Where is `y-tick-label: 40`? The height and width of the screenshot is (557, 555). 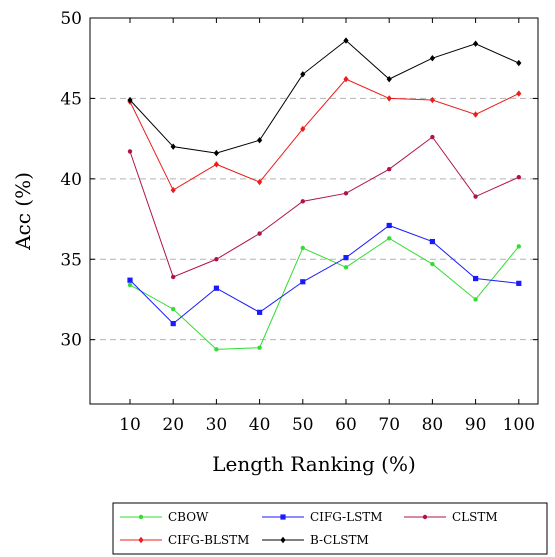 y-tick-label: 40 is located at coordinates (71, 180).